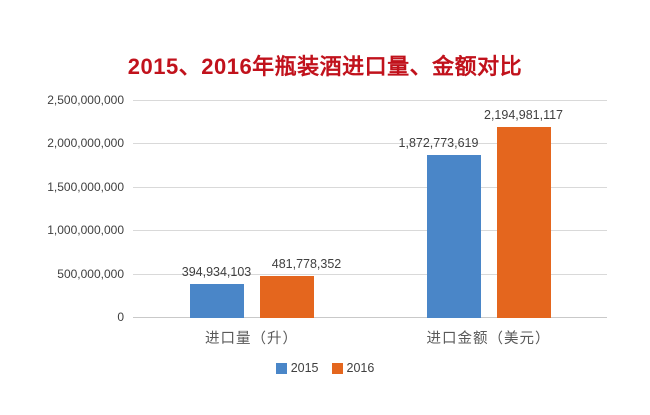  Describe the element at coordinates (360, 368) in the screenshot. I see `legend-label-2016: 2016` at that location.